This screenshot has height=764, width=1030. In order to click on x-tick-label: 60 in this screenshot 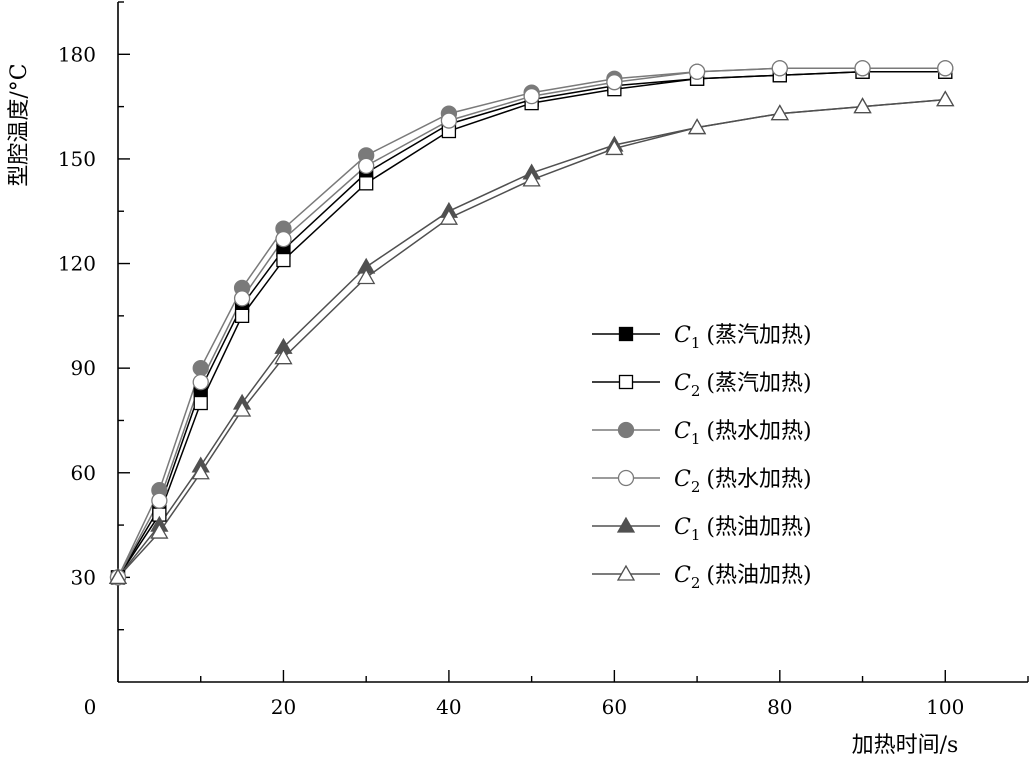, I will do `click(614, 707)`.